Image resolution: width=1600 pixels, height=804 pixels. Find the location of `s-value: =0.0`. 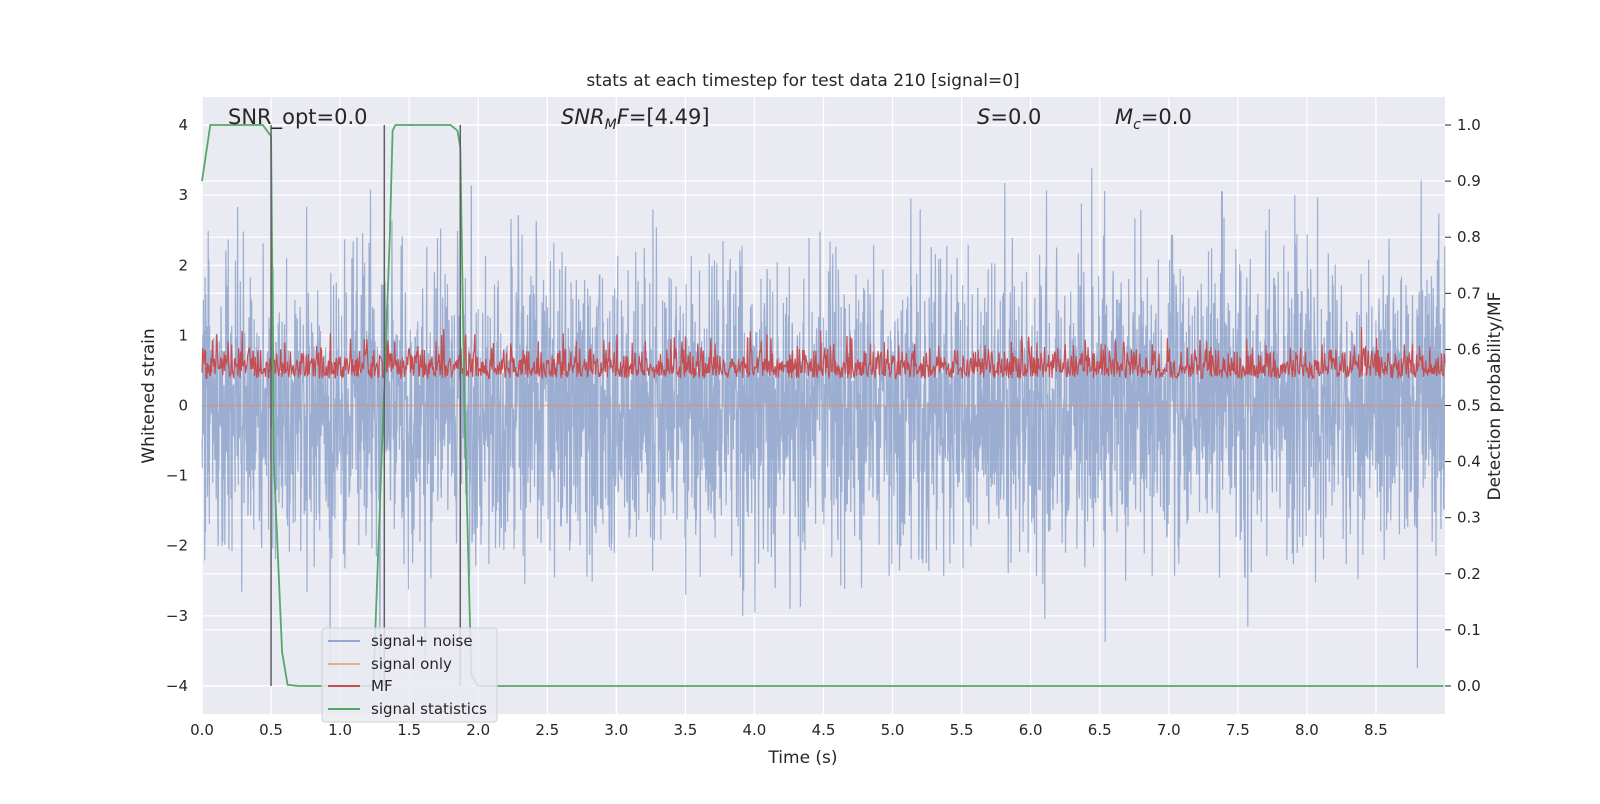

s-value: =0.0 is located at coordinates (1015, 117).